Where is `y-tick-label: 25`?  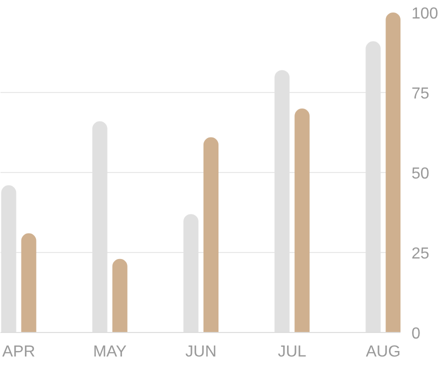 y-tick-label: 25 is located at coordinates (421, 254).